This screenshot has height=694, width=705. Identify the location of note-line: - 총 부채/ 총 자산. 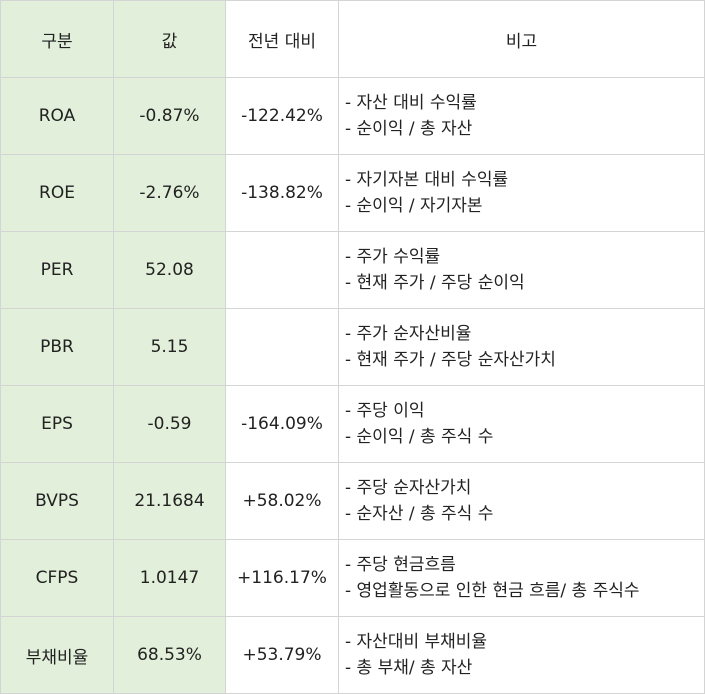
(409, 668).